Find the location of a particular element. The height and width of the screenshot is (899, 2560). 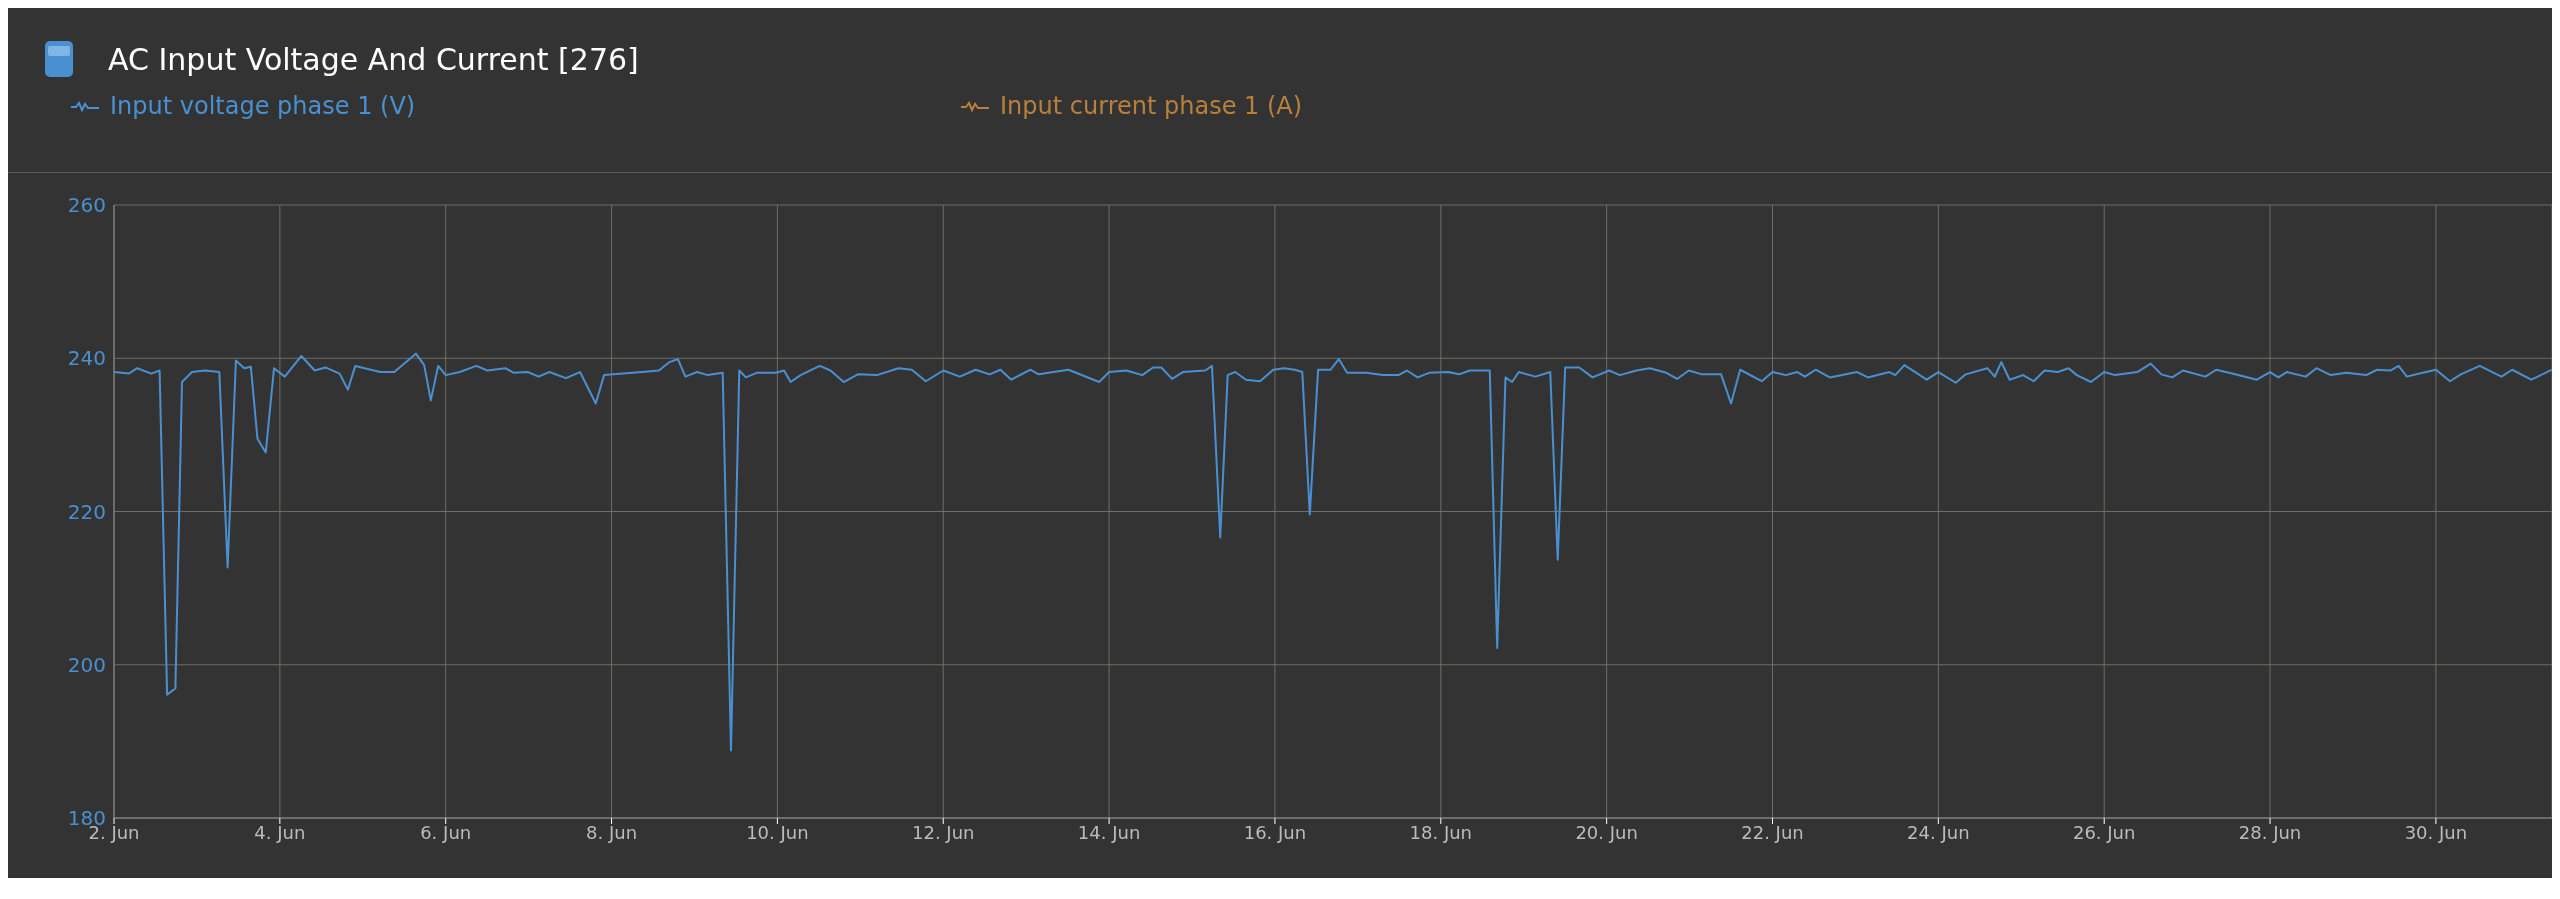

x-tick-label: 26. Jun is located at coordinates (2104, 832).